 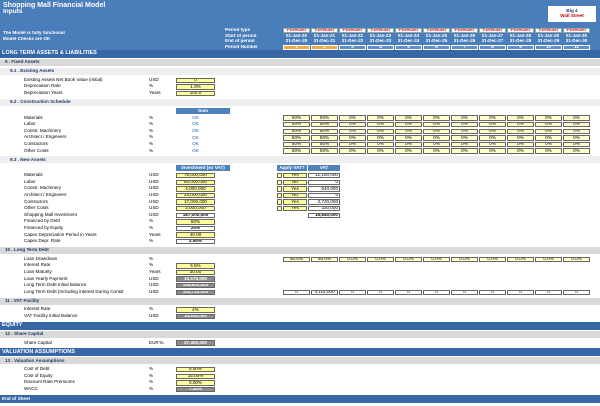 What do you see at coordinates (155, 234) in the screenshot?
I see `row-unit: Years` at bounding box center [155, 234].